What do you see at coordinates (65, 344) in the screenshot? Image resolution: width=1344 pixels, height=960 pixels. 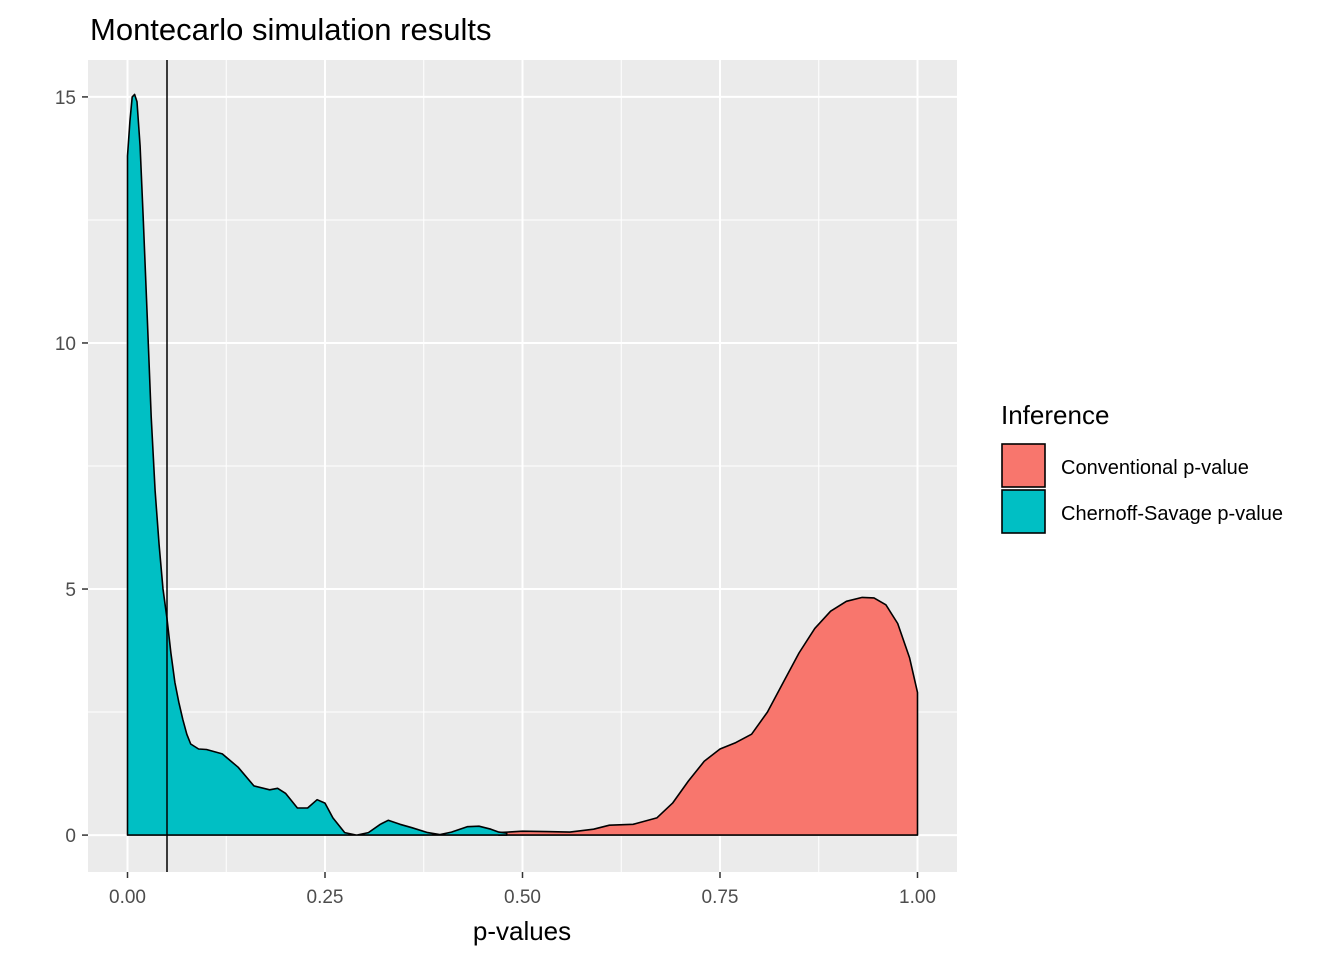 I see `y-tick-label: 10` at bounding box center [65, 344].